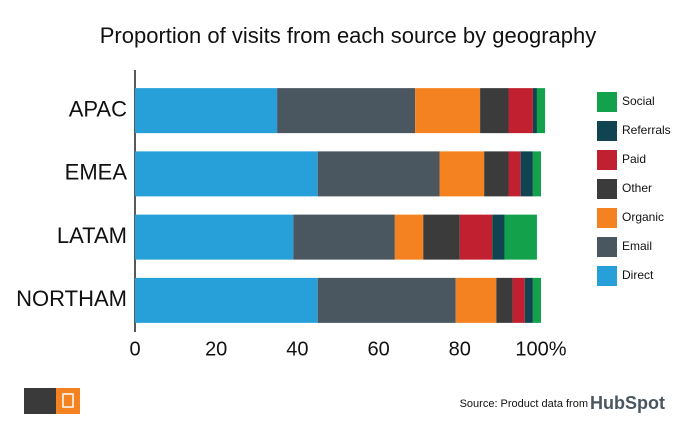 The width and height of the screenshot is (696, 433). Describe the element at coordinates (540, 349) in the screenshot. I see `x-tick-label: 100%` at that location.